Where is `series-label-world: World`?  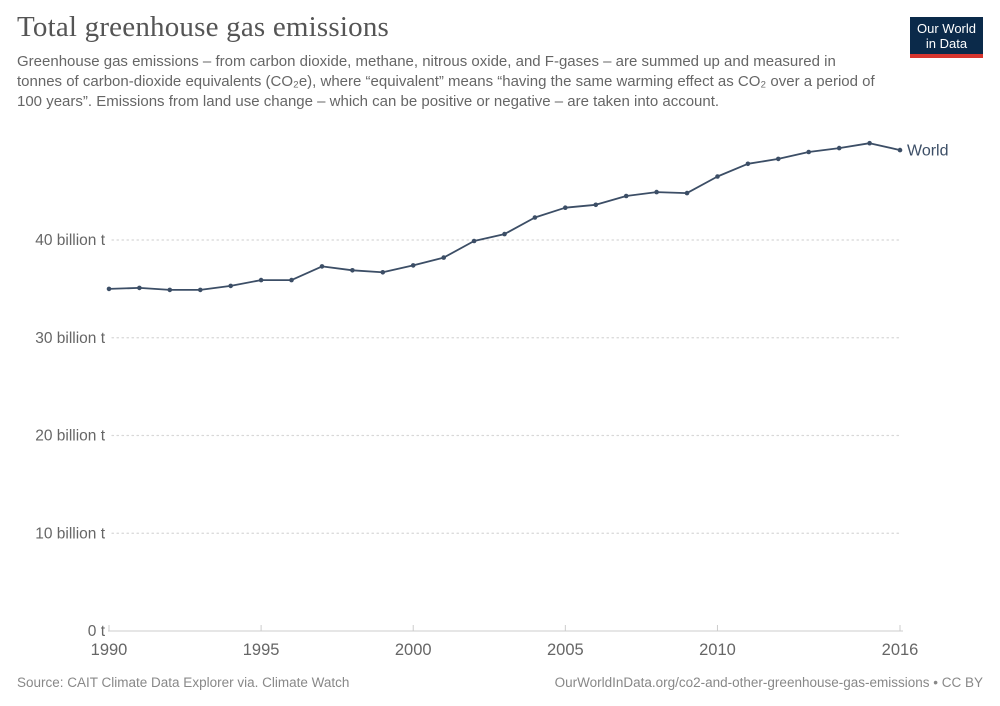 series-label-world: World is located at coordinates (928, 151).